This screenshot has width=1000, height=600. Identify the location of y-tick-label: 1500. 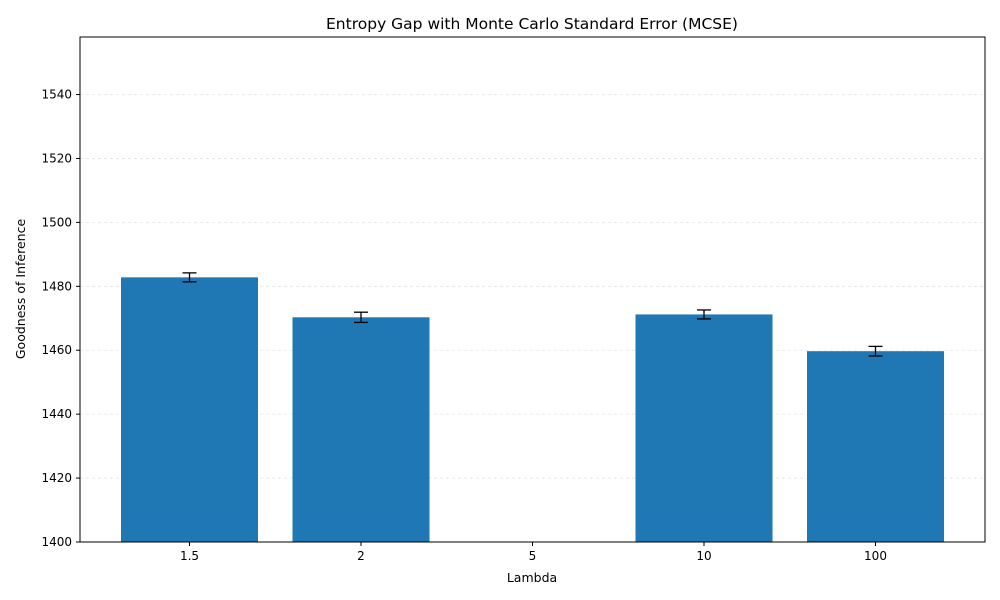
(56, 222).